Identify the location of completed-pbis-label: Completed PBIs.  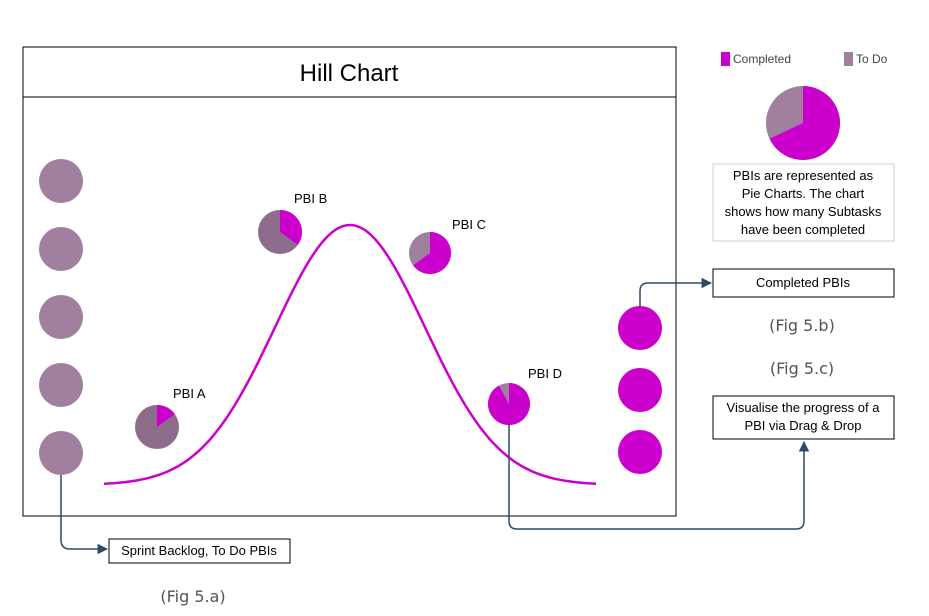
(803, 282).